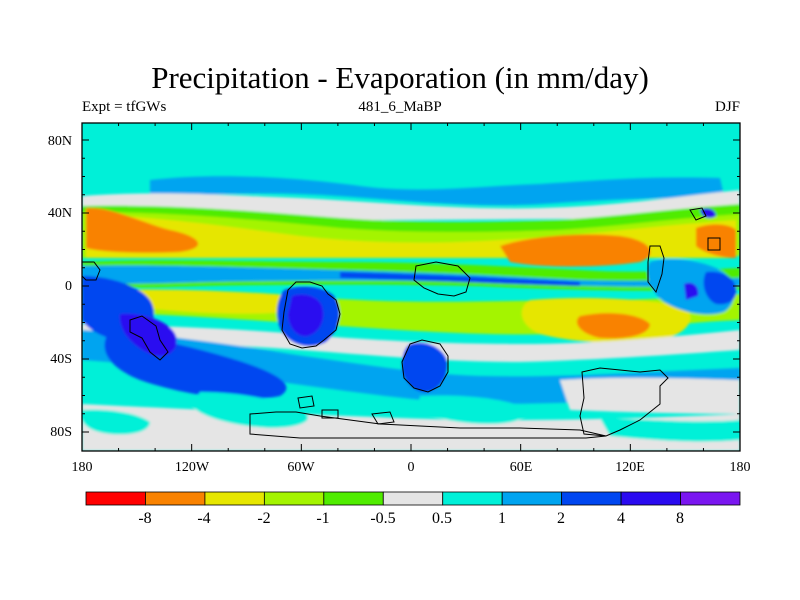 The width and height of the screenshot is (800, 600). Describe the element at coordinates (61, 432) in the screenshot. I see `lat-tick-80s: 80S` at that location.